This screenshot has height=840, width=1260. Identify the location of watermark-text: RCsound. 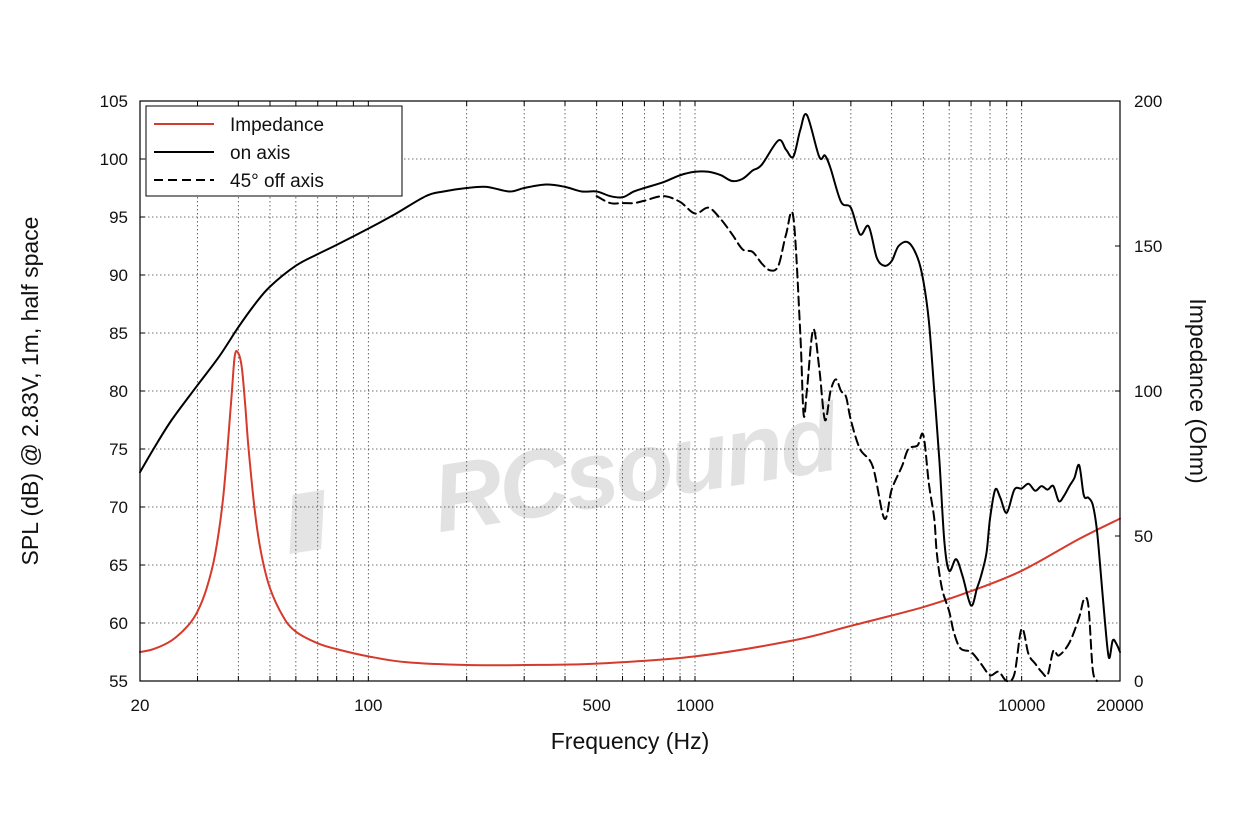
(636, 468).